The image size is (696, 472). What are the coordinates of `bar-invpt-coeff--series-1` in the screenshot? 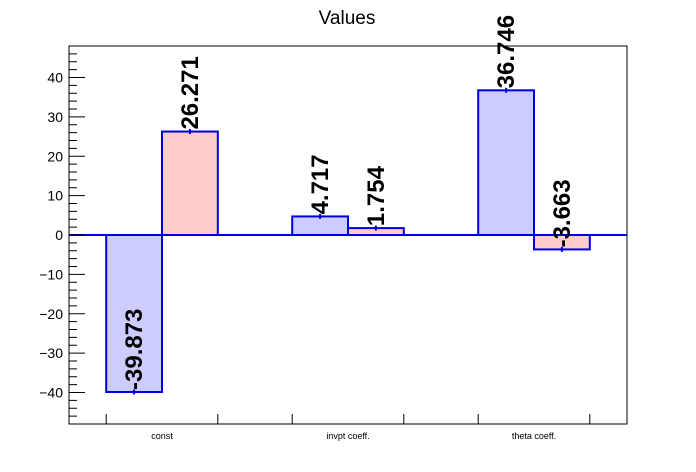 It's located at (320, 226).